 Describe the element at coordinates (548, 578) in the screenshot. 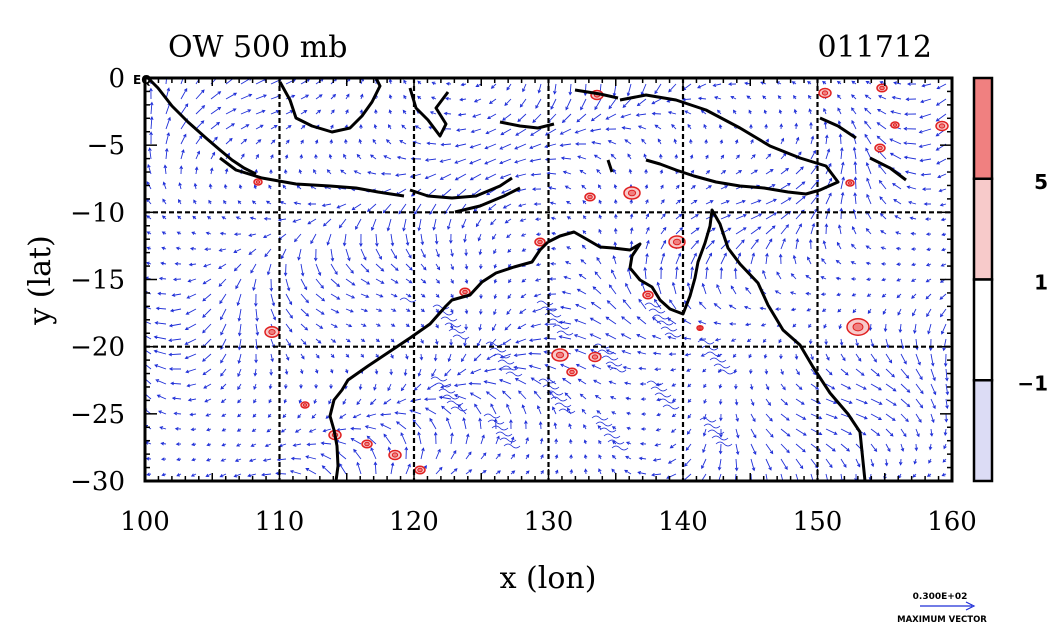

I see `x-axis-label: x (lon)` at that location.